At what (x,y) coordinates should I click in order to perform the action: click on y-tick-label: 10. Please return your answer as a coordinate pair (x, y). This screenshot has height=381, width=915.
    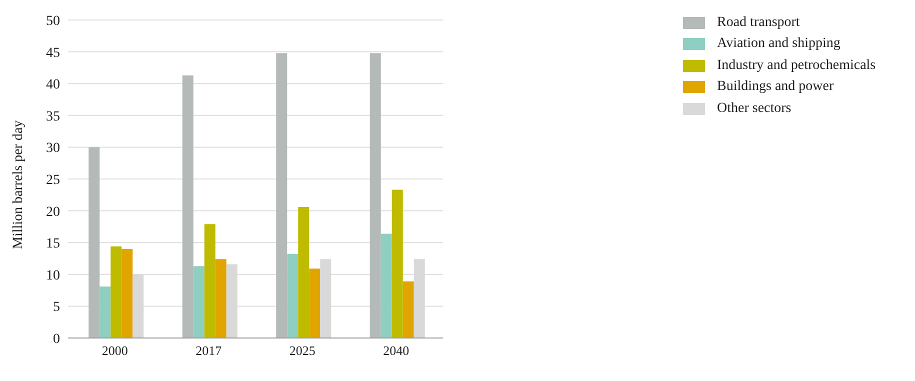
    Looking at the image, I should click on (53, 276).